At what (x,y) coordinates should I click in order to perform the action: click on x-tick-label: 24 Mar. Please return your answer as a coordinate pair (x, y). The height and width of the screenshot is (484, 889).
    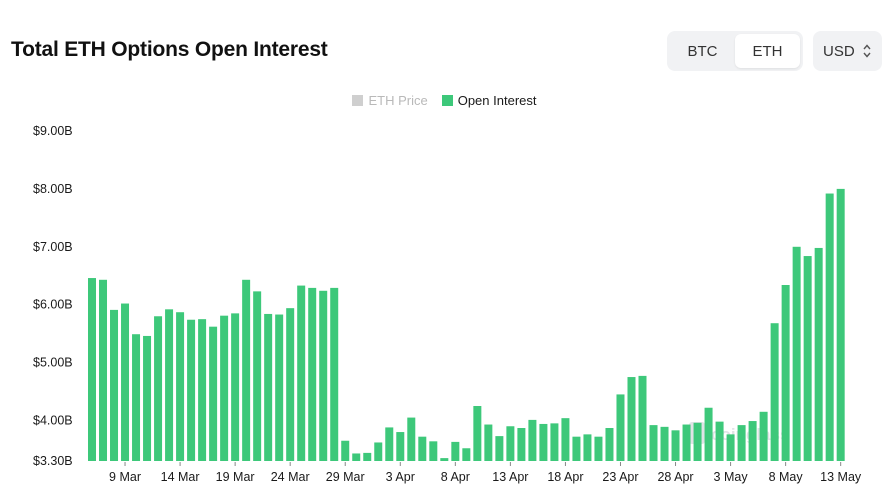
    Looking at the image, I should click on (290, 477).